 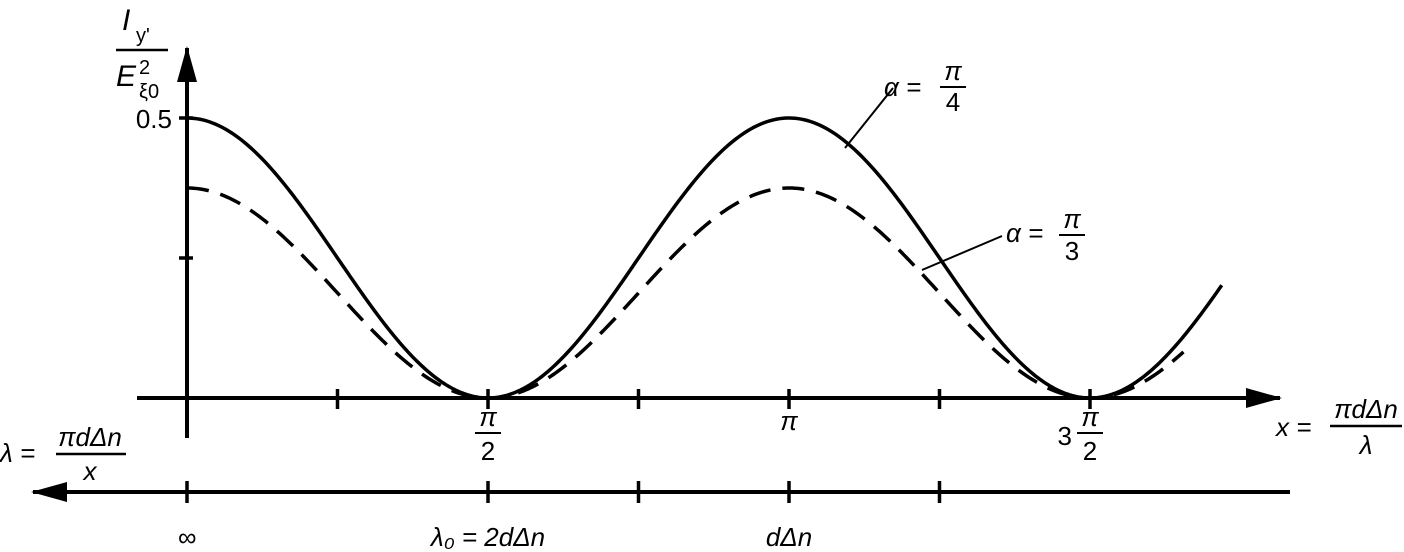 What do you see at coordinates (953, 102) in the screenshot?
I see `series-label-solid-denominator: 4` at bounding box center [953, 102].